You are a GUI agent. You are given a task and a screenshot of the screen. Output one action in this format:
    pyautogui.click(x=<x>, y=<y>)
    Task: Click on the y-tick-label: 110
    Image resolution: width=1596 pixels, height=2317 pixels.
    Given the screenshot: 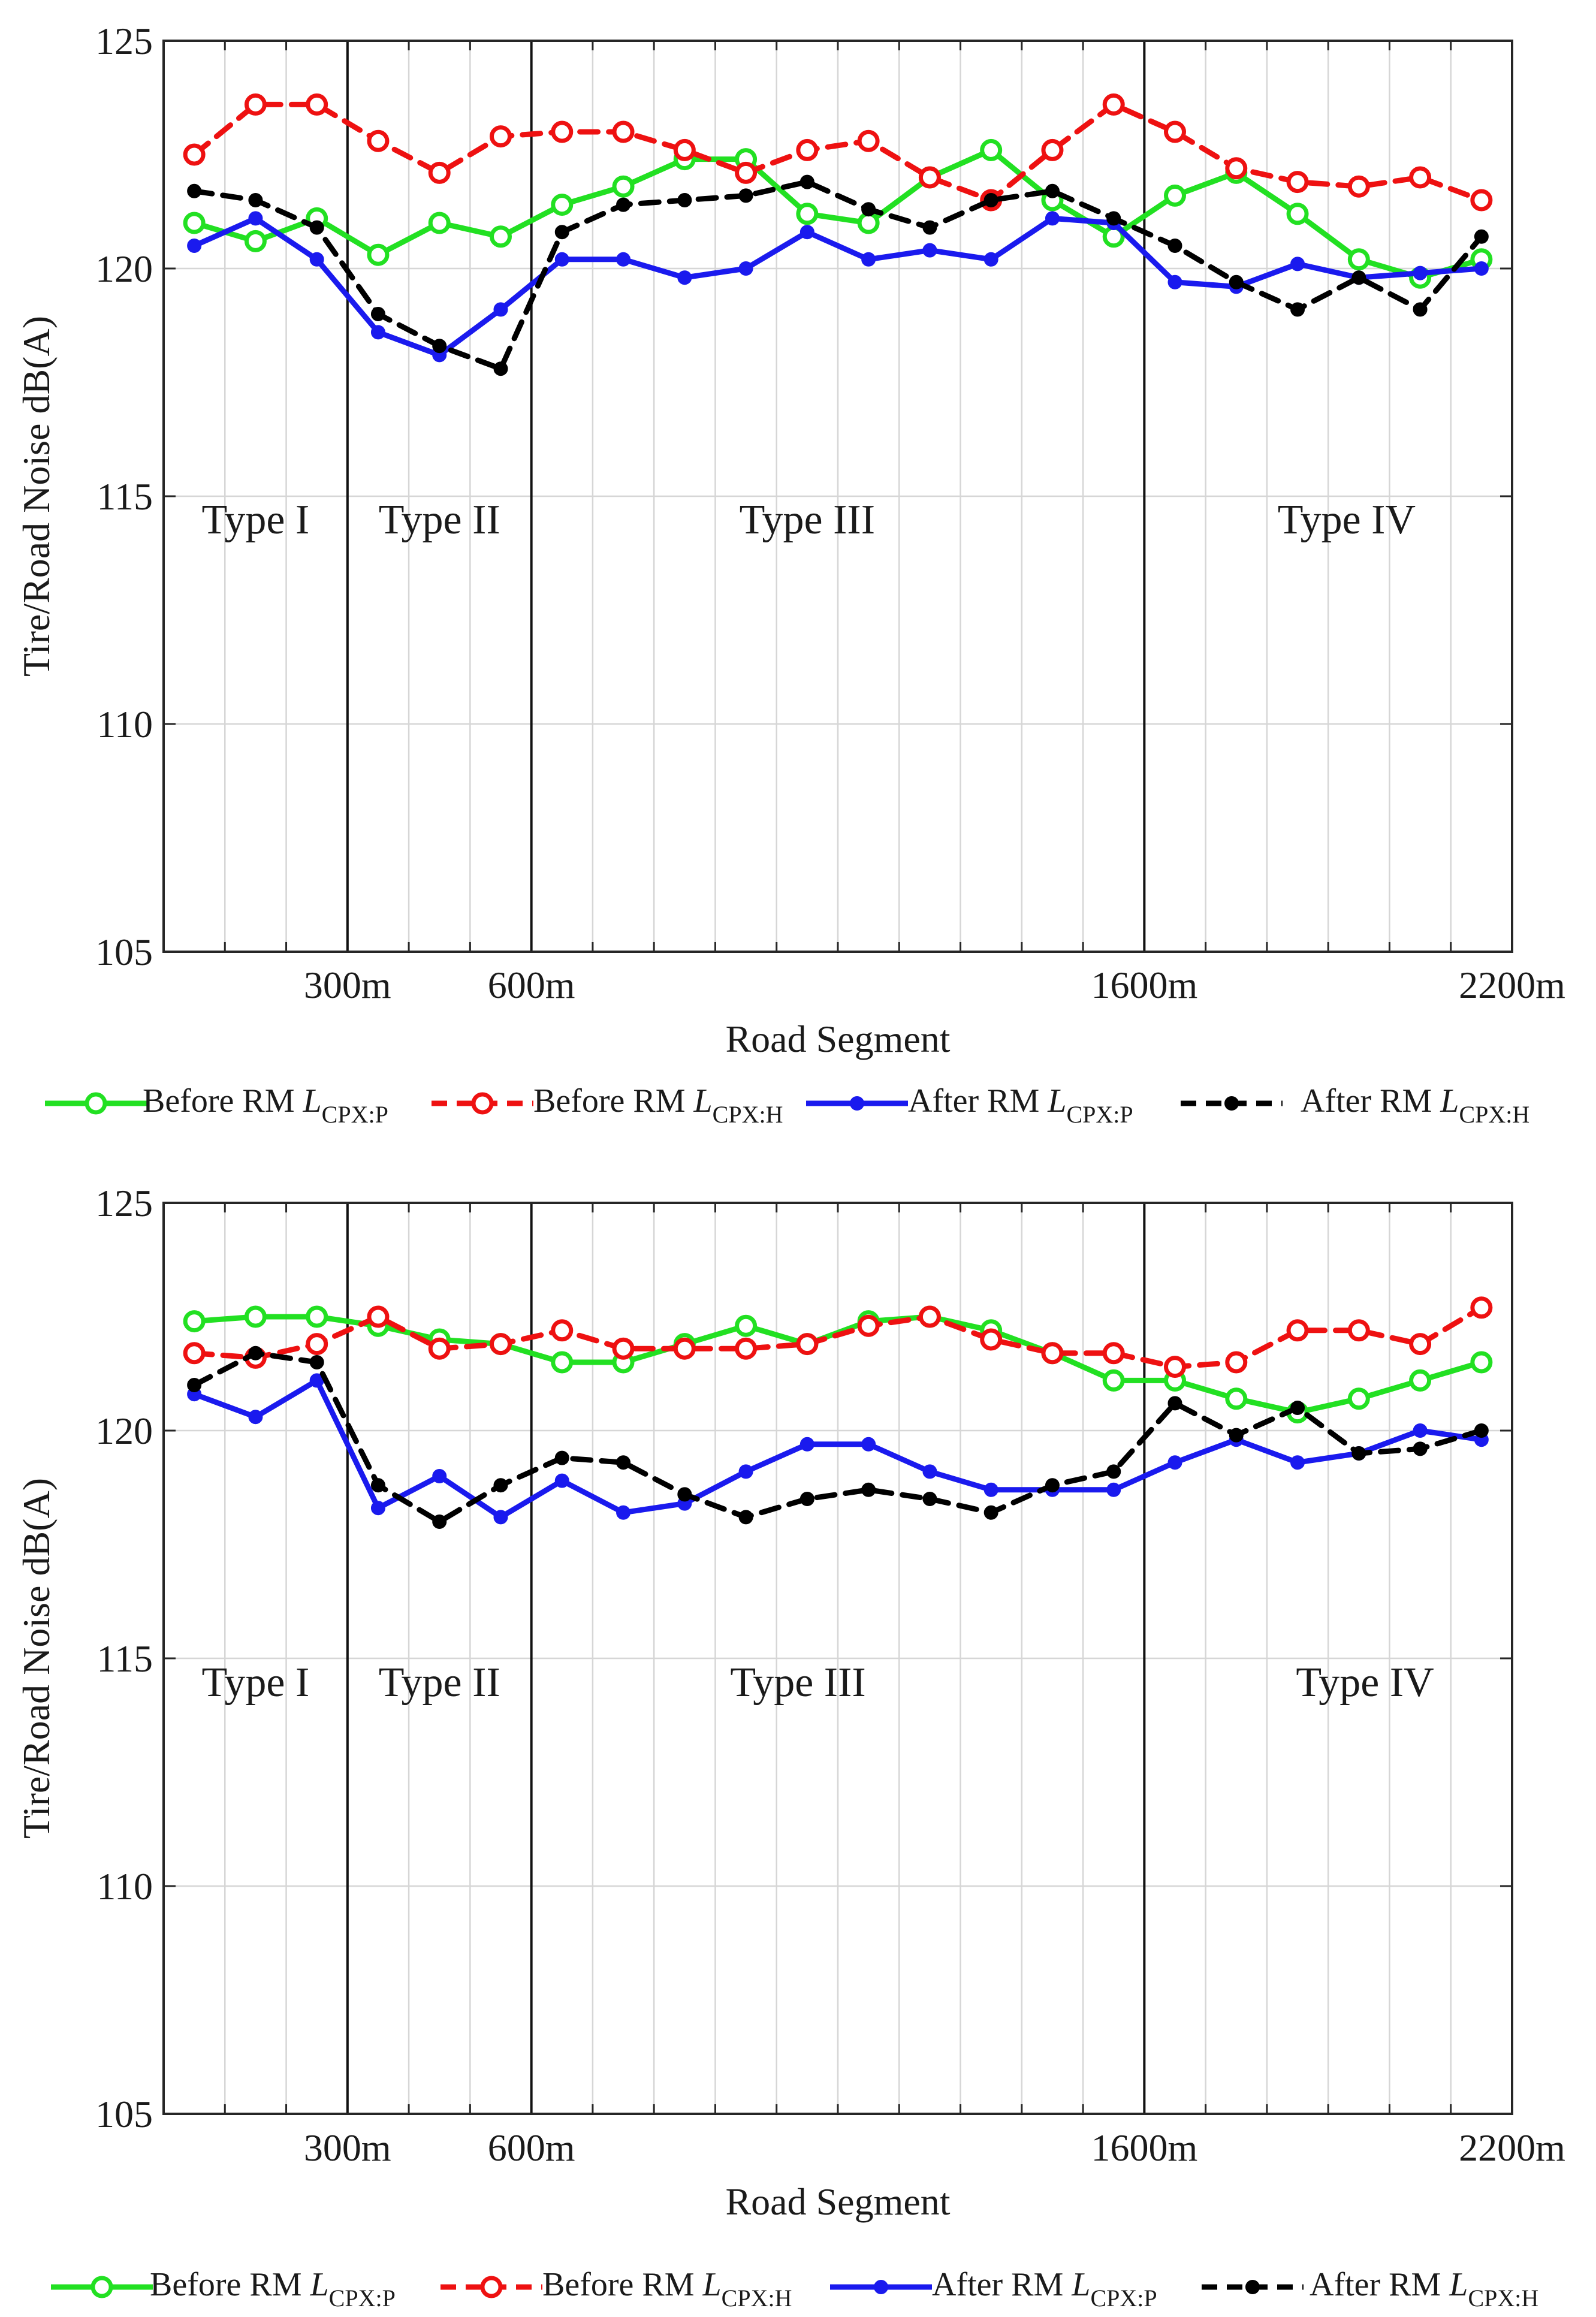 What is the action you would take?
    pyautogui.click(x=124, y=724)
    